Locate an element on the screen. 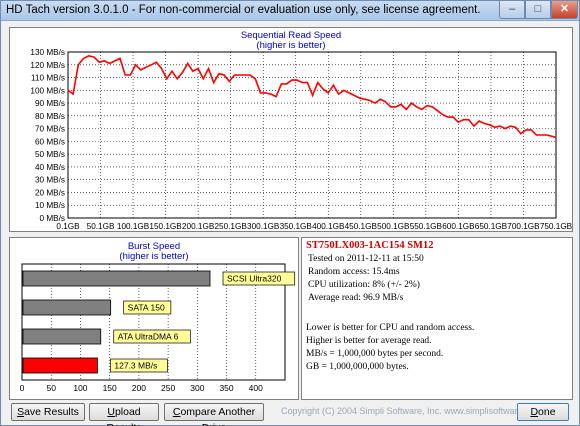 This screenshot has width=580, height=426. read-ytick-label: 100 MB/s is located at coordinates (47, 90).